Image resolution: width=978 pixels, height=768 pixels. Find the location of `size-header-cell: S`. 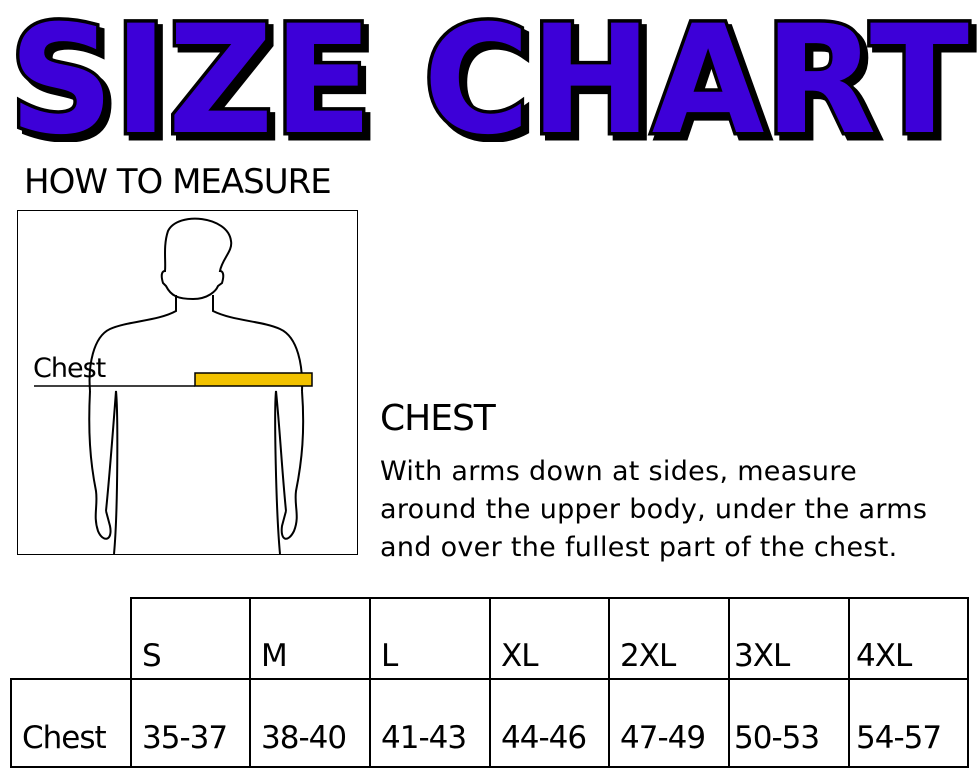

size-header-cell: S is located at coordinates (190, 638).